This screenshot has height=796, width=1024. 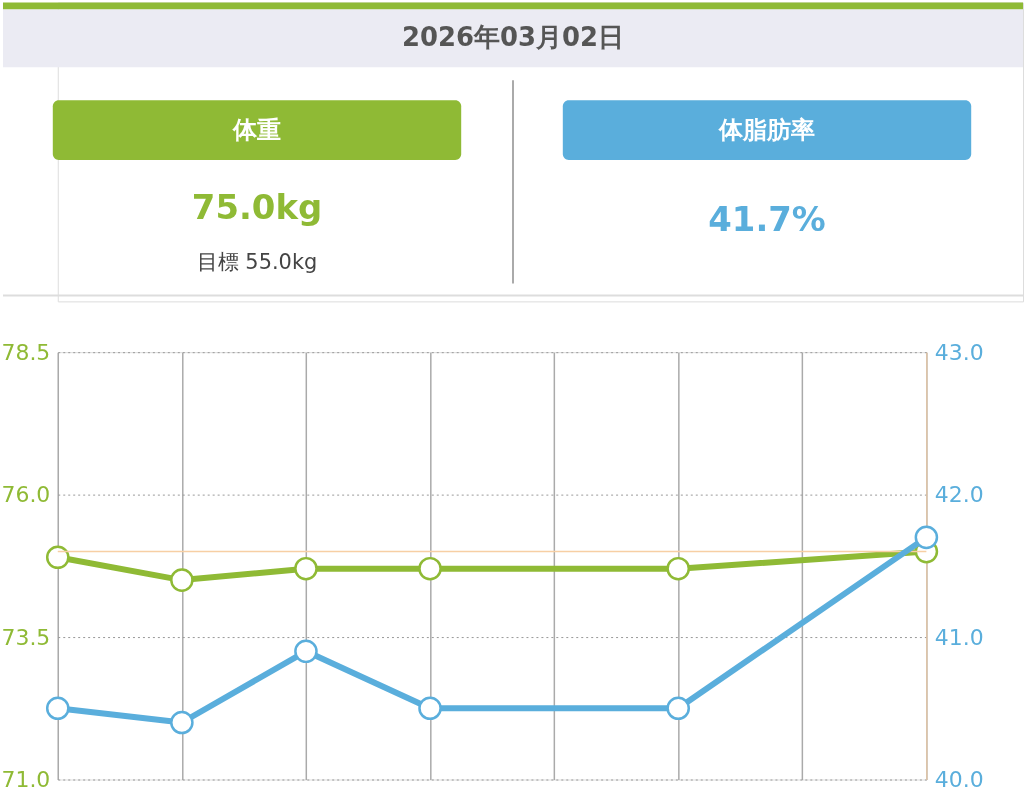 What do you see at coordinates (257, 261) in the screenshot?
I see `text: 目標 55.0kg` at bounding box center [257, 261].